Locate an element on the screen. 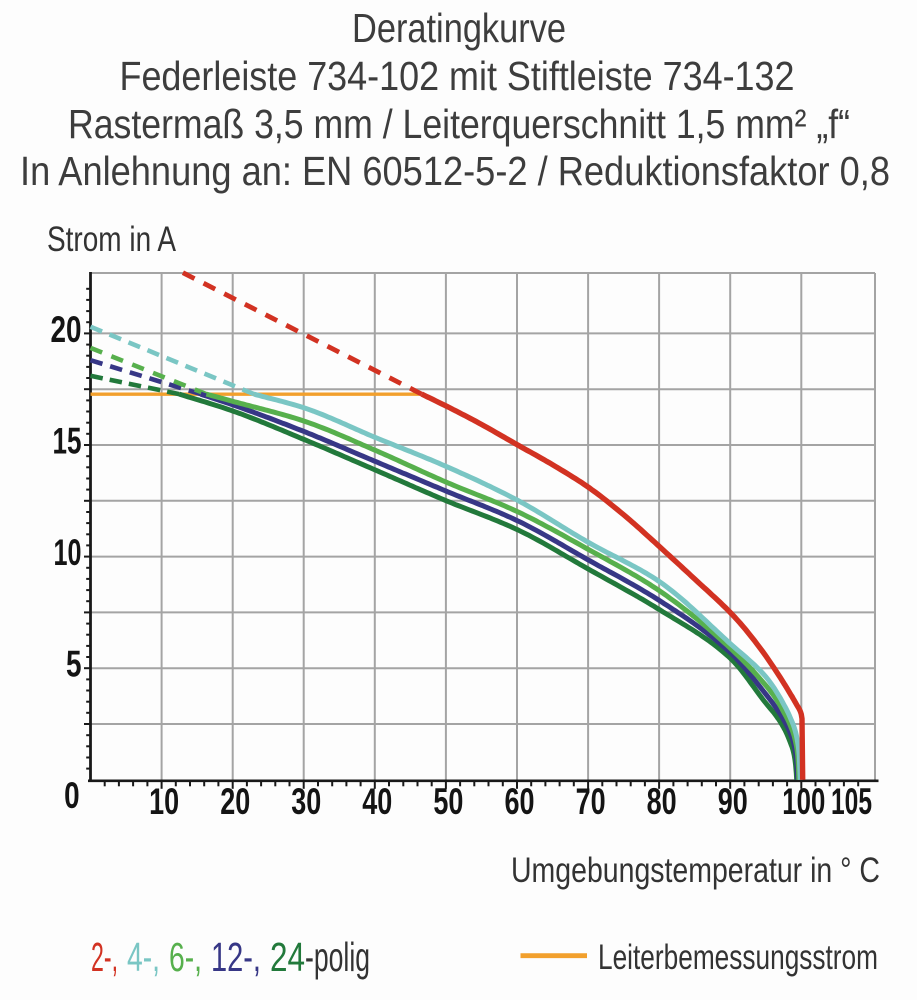 The width and height of the screenshot is (917, 1000). svg-text: 70 is located at coordinates (591, 801).